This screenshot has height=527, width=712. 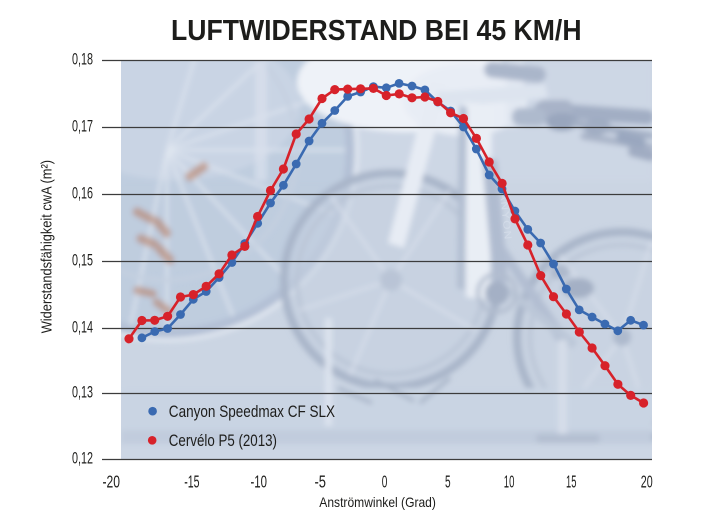 I want to click on svg-text: 0,15, so click(x=82, y=261).